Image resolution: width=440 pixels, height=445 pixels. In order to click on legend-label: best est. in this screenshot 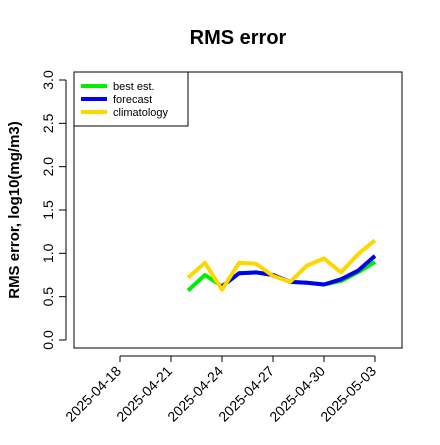, I will do `click(134, 87)`.